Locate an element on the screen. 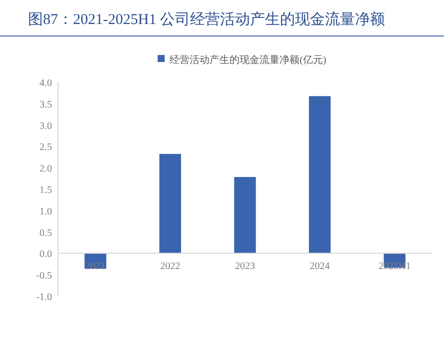 The height and width of the screenshot is (340, 444). y-tick-label: 4.0 is located at coordinates (46, 83).